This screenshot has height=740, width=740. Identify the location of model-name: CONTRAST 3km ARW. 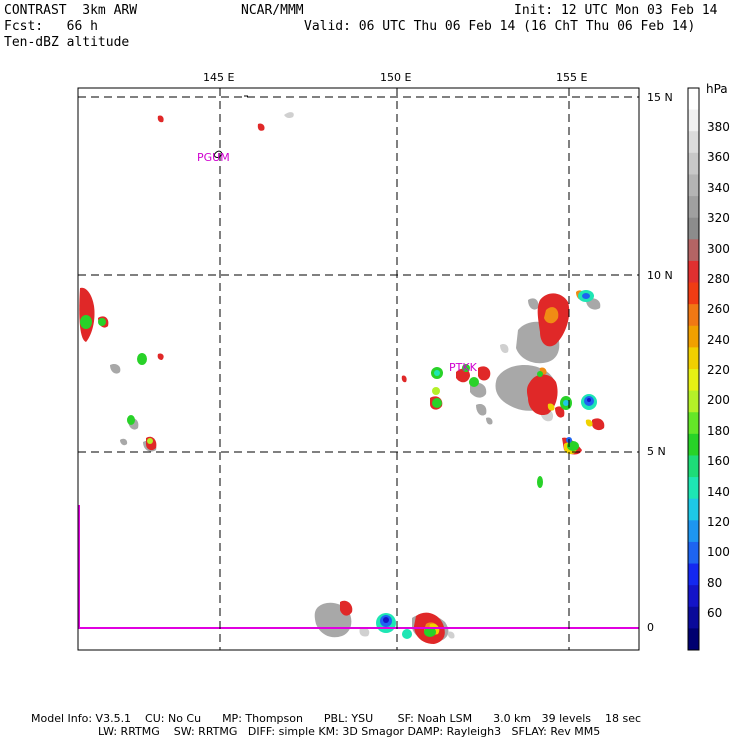
(71, 10).